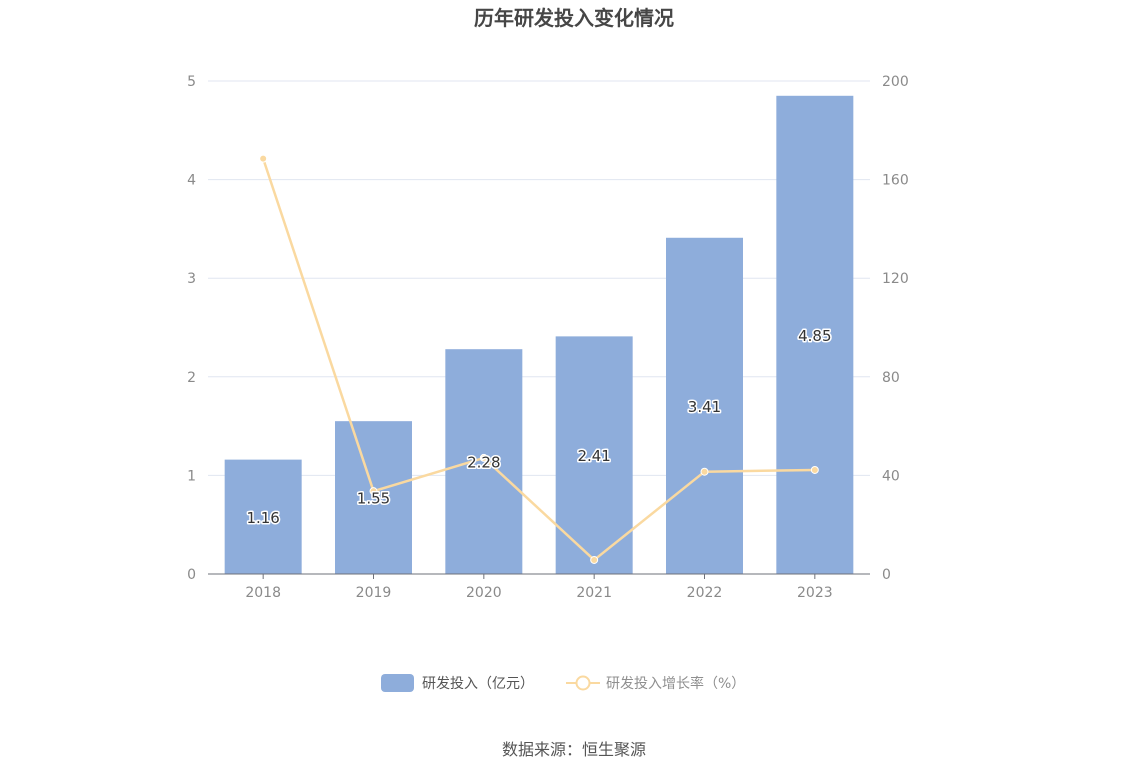 This screenshot has width=1148, height=776. Describe the element at coordinates (675, 683) in the screenshot. I see `legend-line-label: 研发投入增长率（%）` at that location.